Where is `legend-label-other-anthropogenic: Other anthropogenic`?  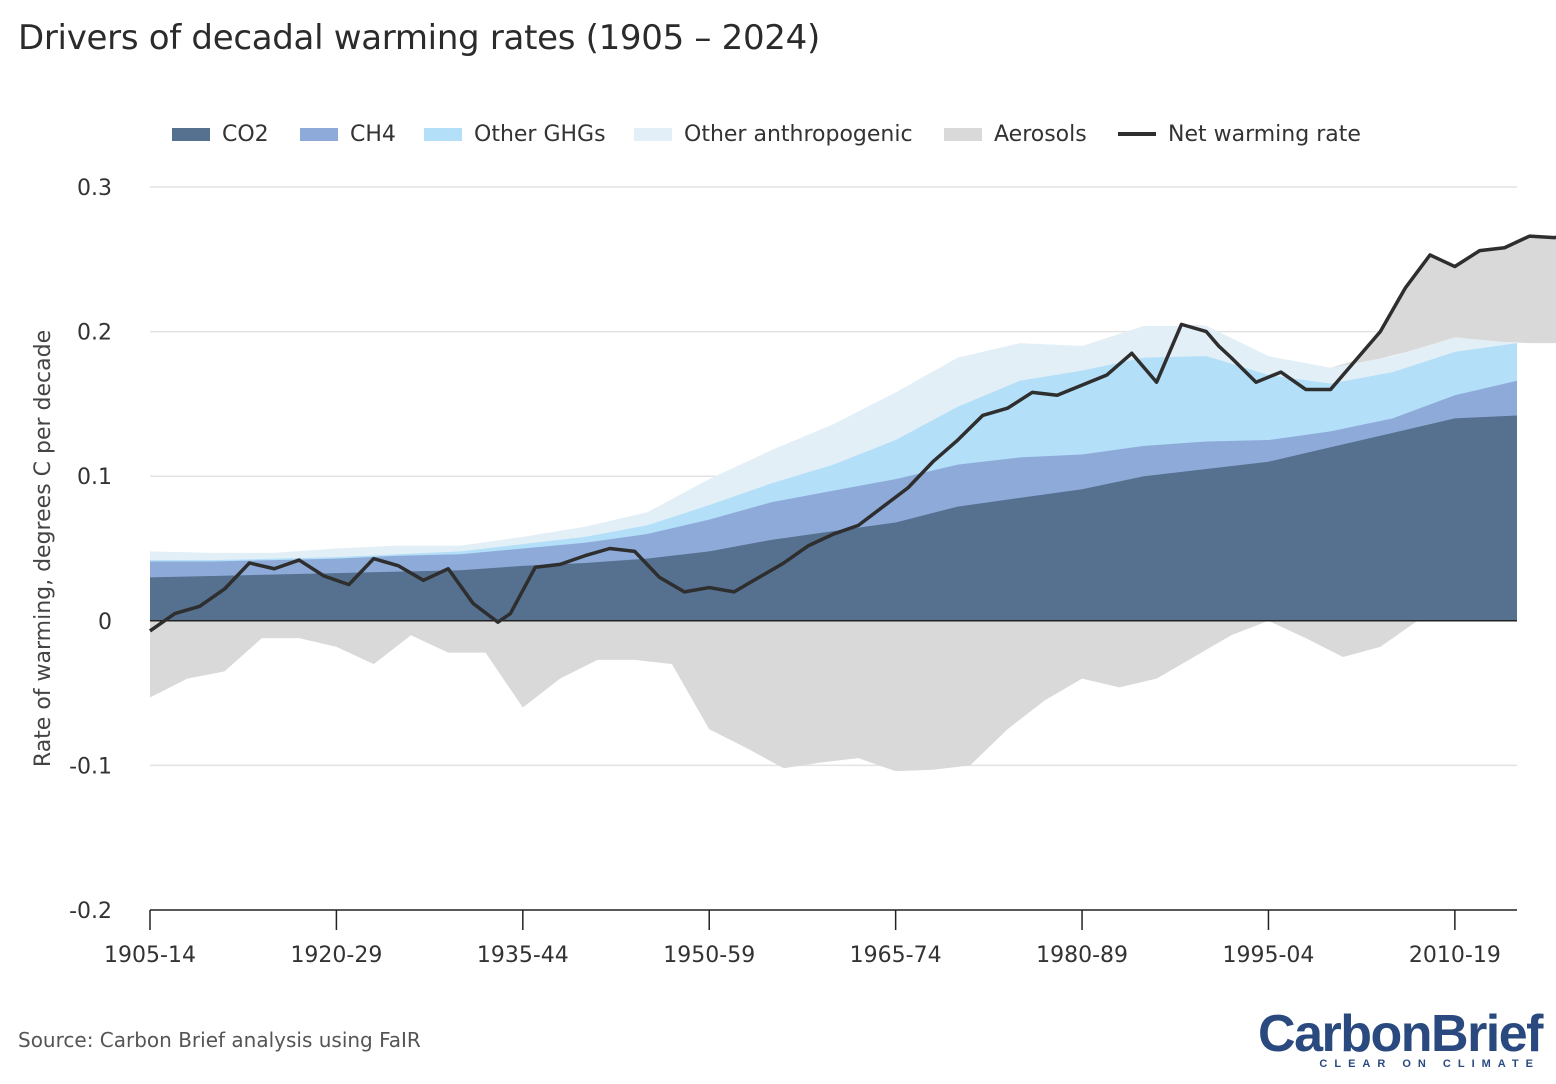
legend-label-other-anthropogenic: Other anthropogenic is located at coordinates (798, 134).